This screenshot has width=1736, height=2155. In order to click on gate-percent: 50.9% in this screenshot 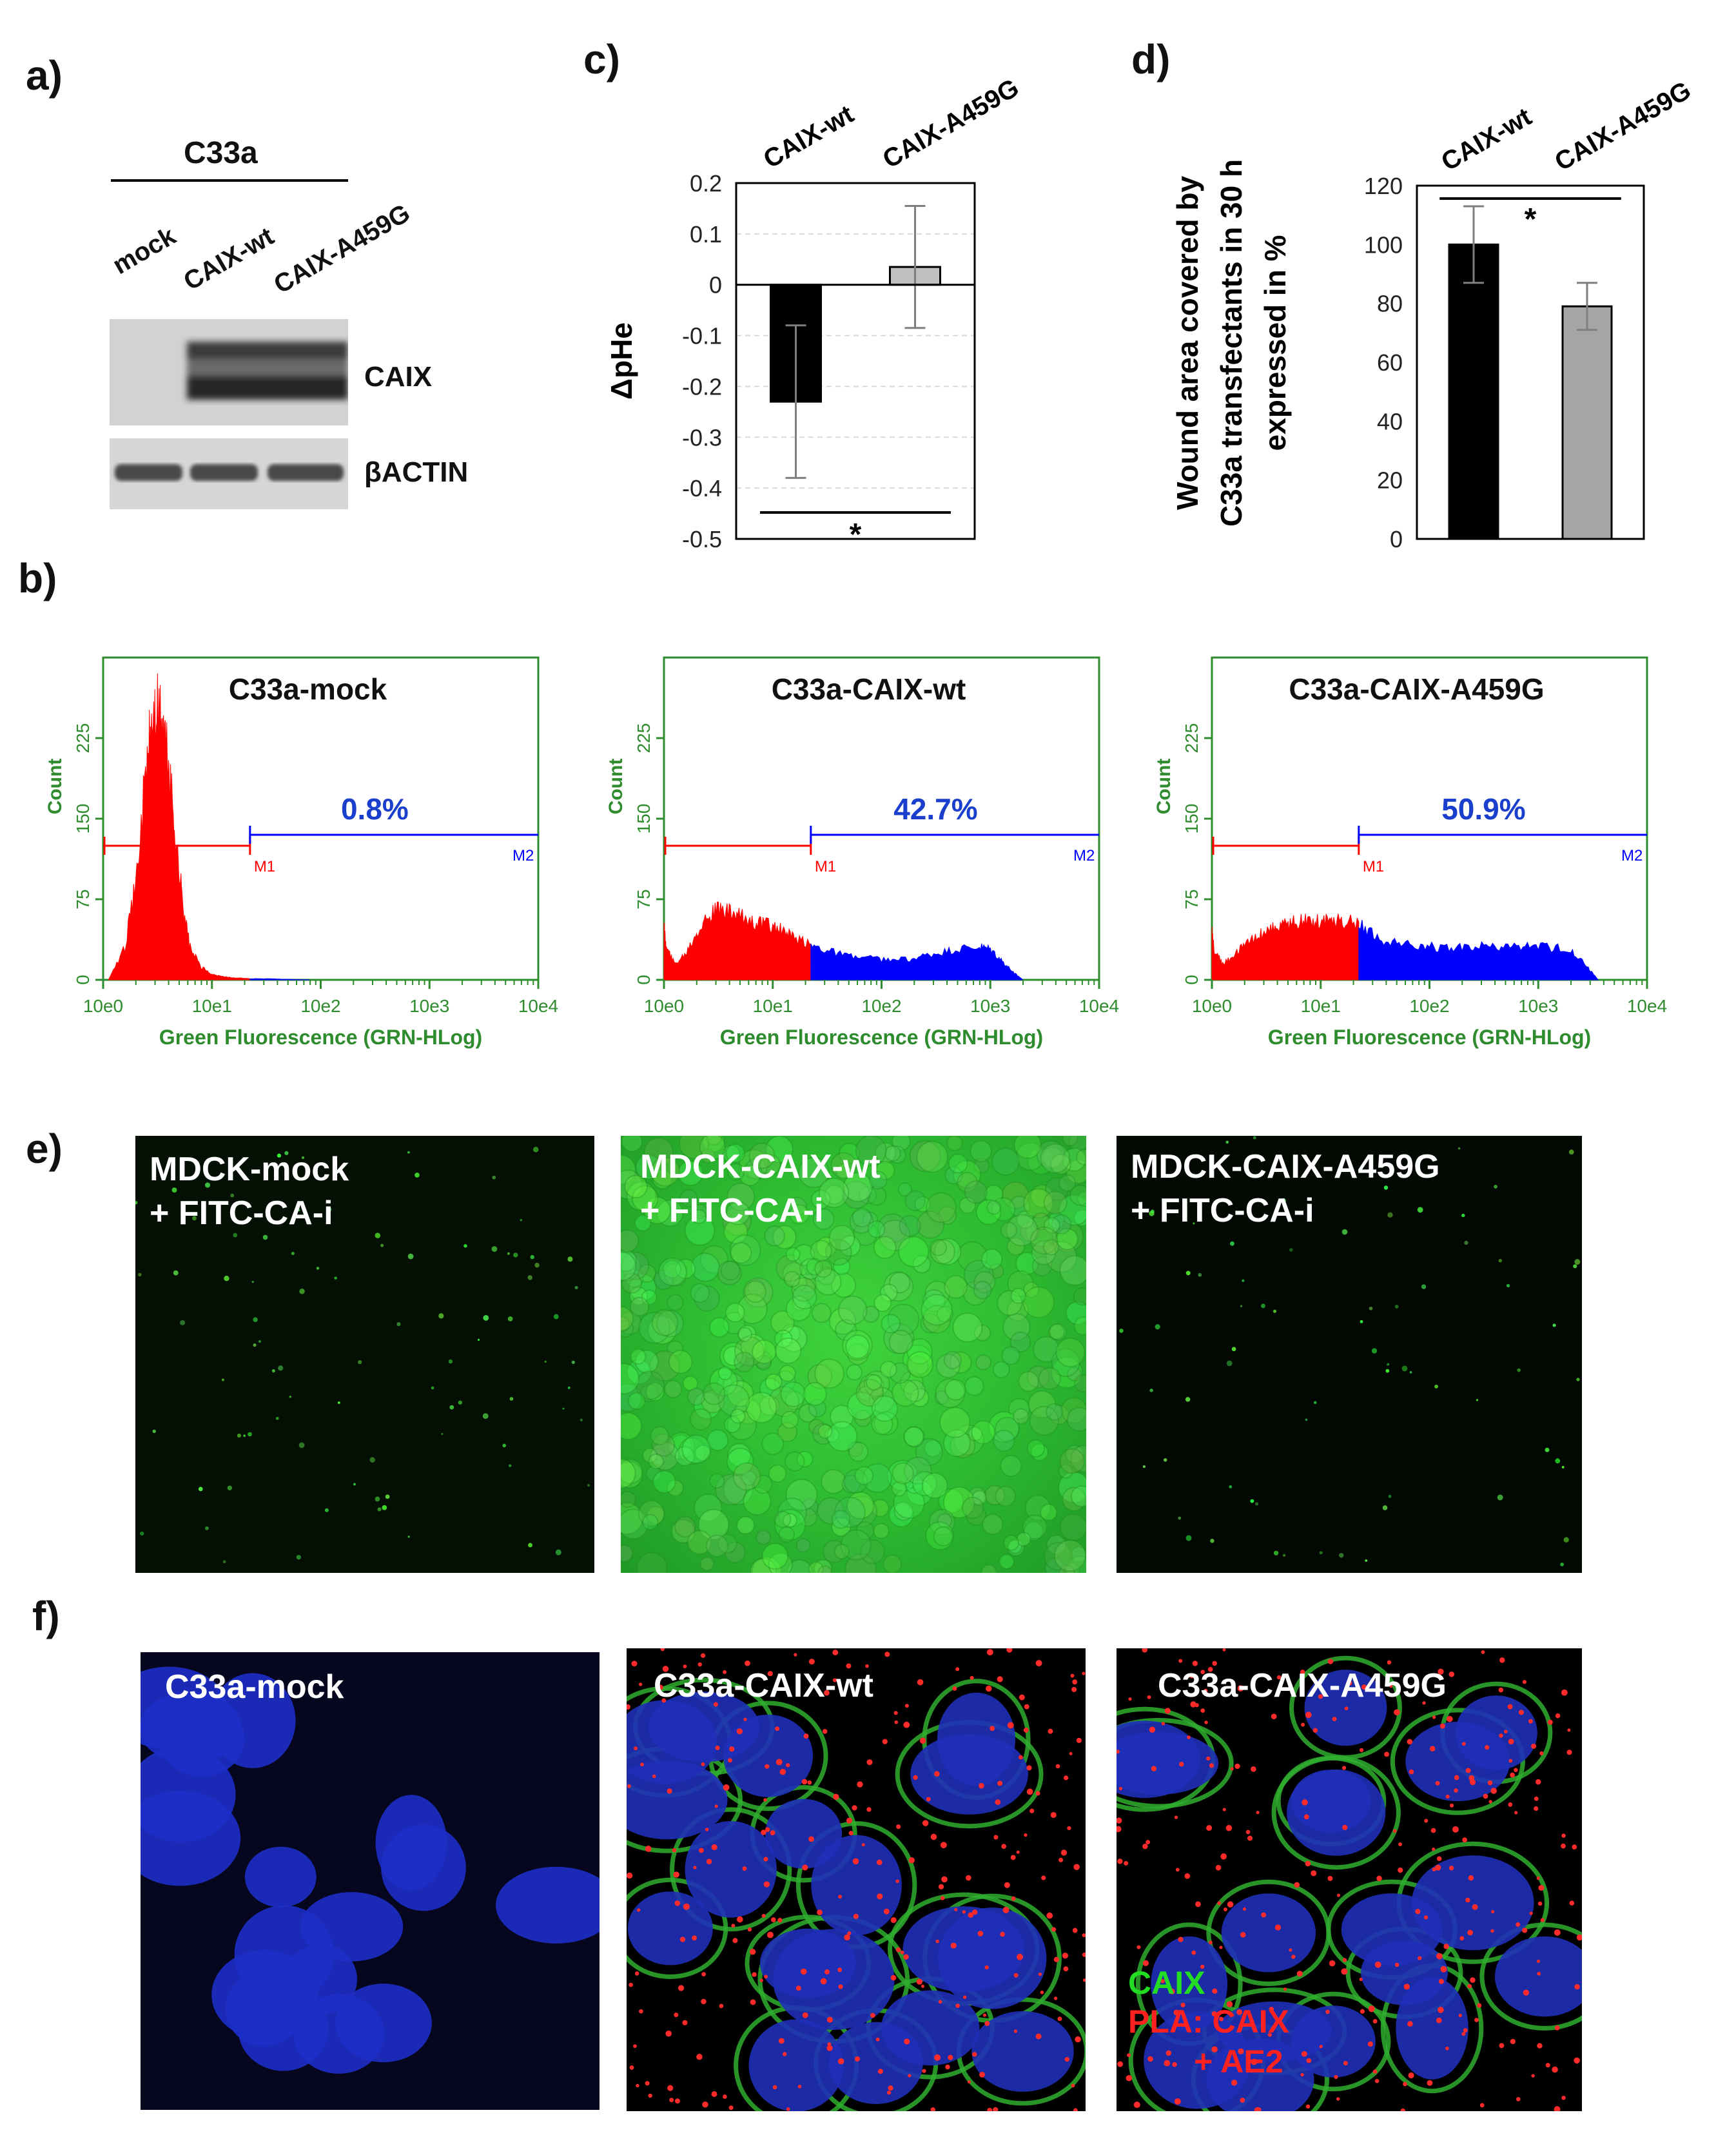, I will do `click(1483, 809)`.